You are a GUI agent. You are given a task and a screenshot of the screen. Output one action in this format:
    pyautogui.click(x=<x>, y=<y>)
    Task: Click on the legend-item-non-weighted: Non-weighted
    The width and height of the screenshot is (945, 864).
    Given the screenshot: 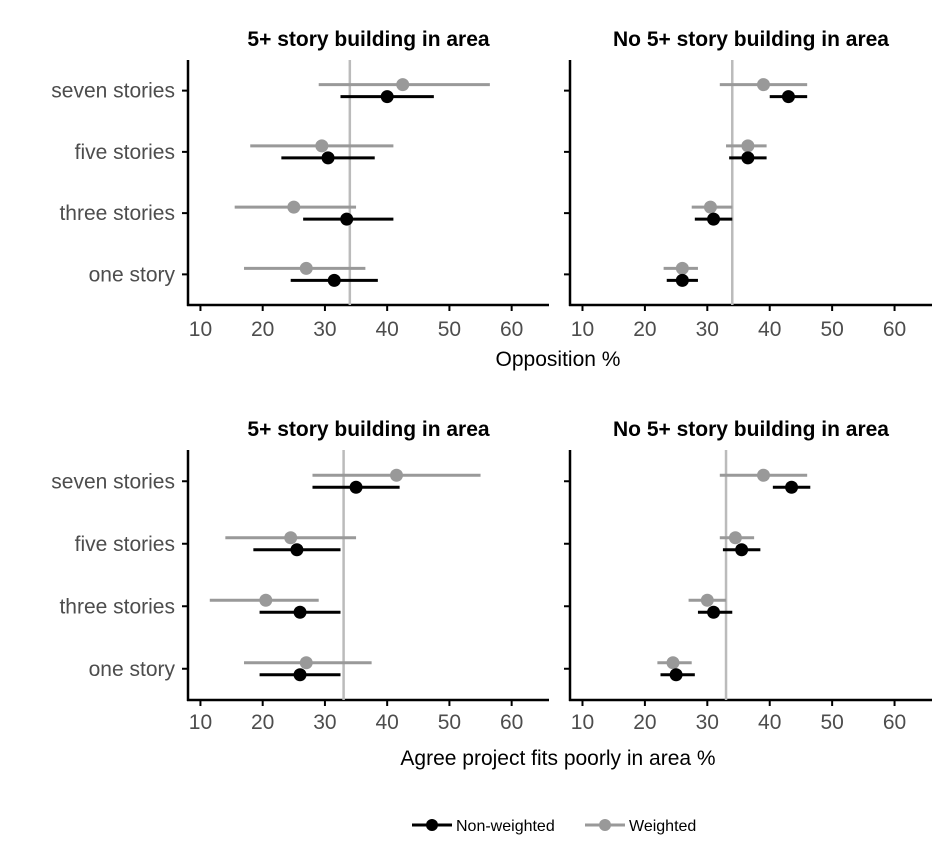 What is the action you would take?
    pyautogui.click(x=483, y=826)
    